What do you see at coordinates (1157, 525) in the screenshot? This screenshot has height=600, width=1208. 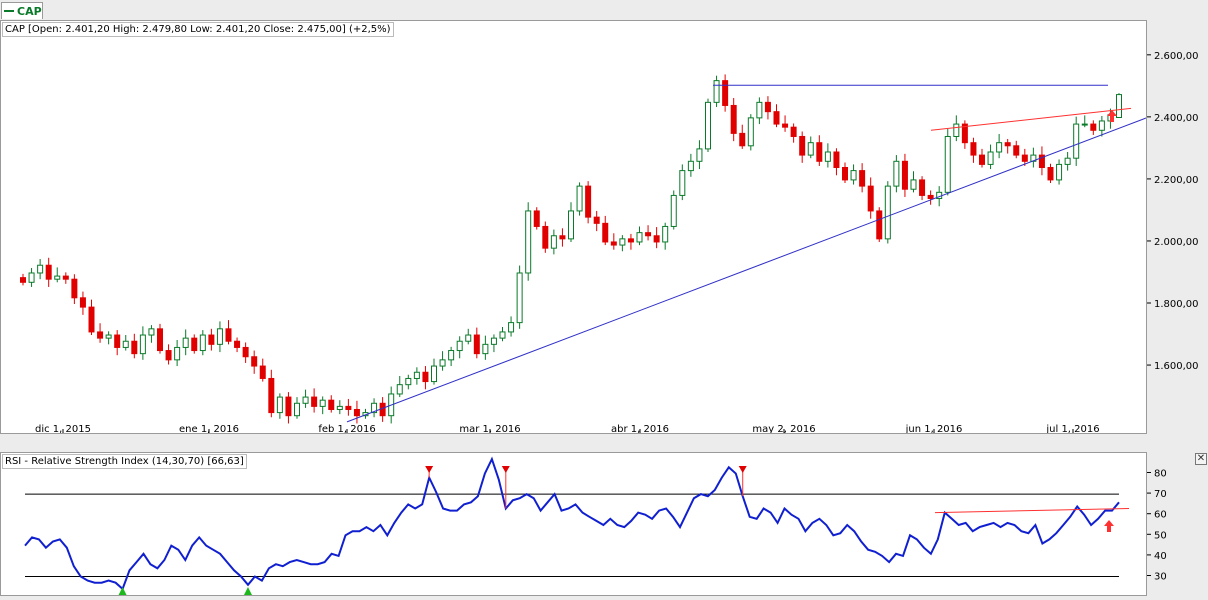 I see `rsi-axis: 30 40 50 60 70 80` at bounding box center [1157, 525].